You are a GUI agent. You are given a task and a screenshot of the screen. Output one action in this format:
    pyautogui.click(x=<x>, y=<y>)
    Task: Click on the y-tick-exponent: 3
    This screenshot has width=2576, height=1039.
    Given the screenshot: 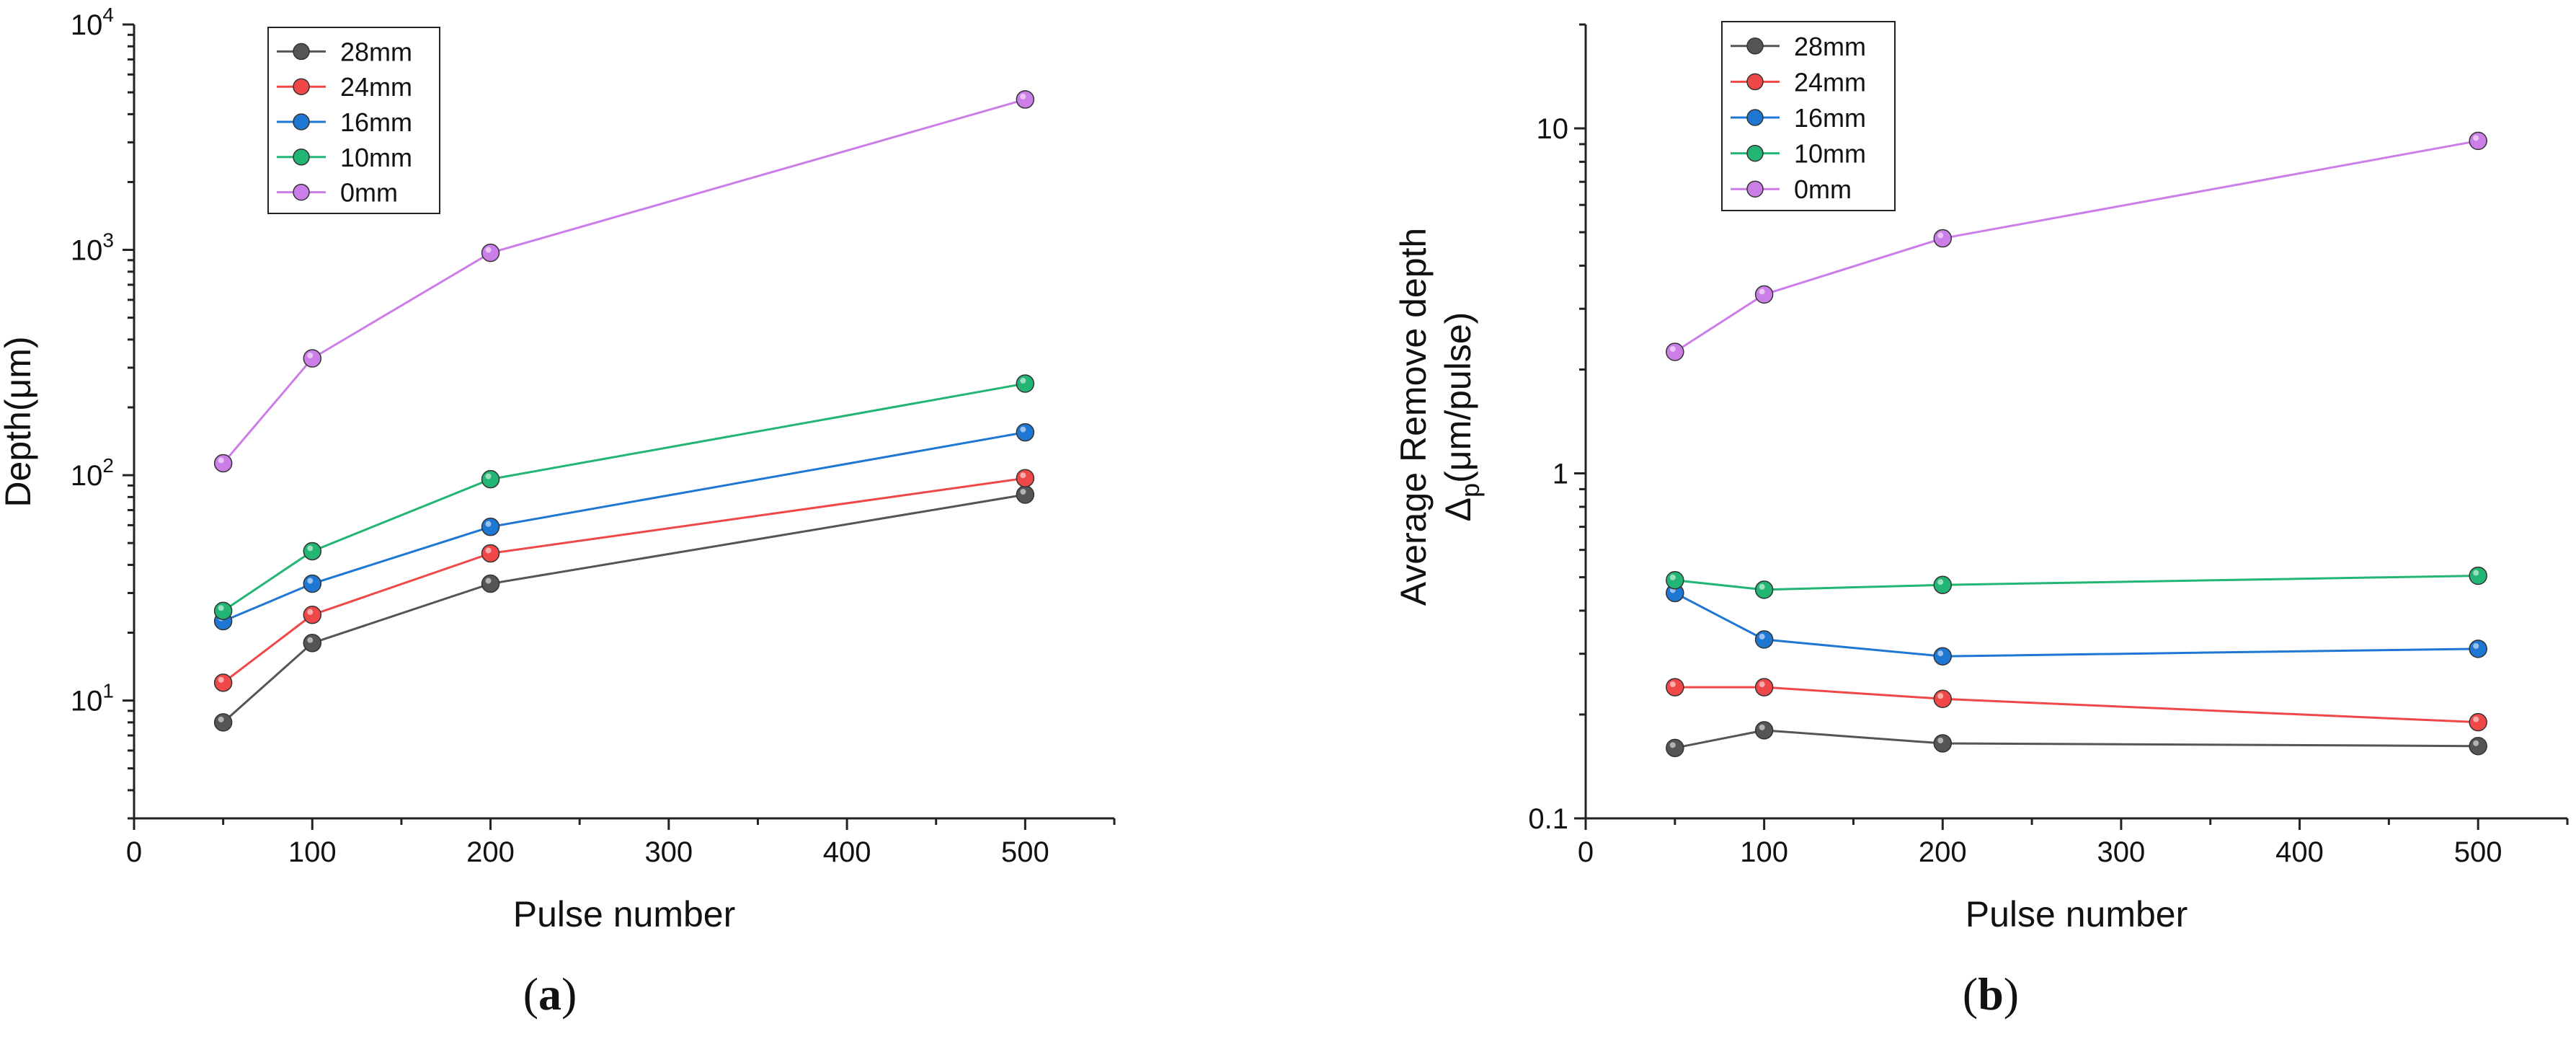 What is the action you would take?
    pyautogui.click(x=108, y=240)
    